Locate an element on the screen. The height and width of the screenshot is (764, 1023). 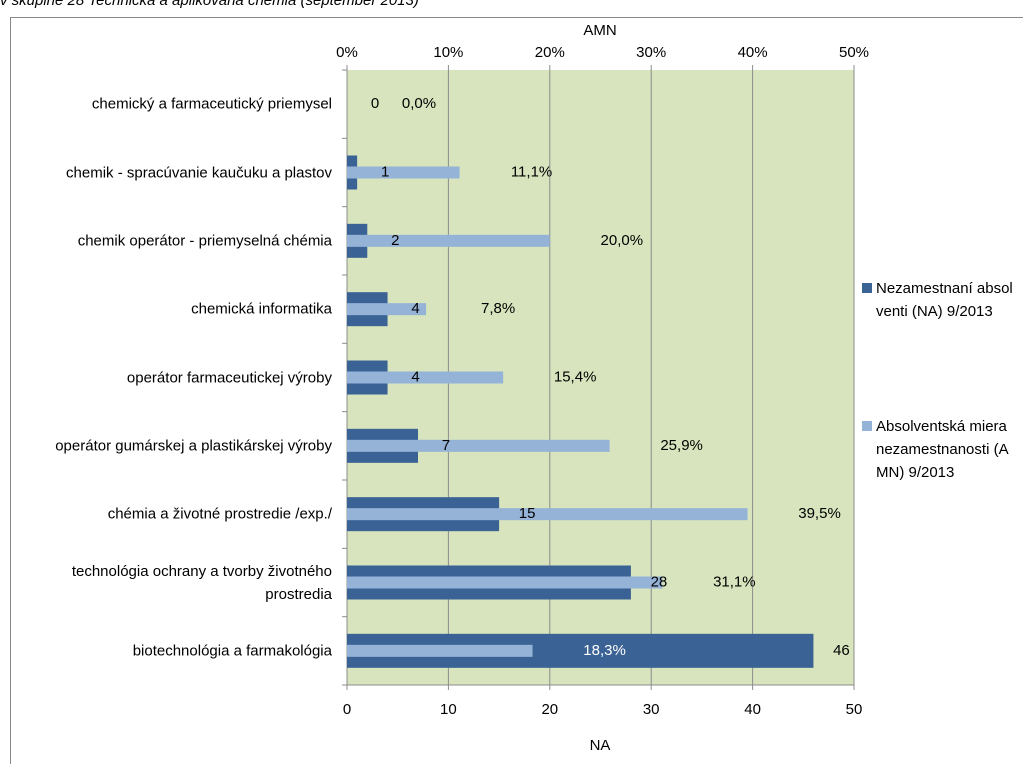
x-tick-label: 0 is located at coordinates (347, 709).